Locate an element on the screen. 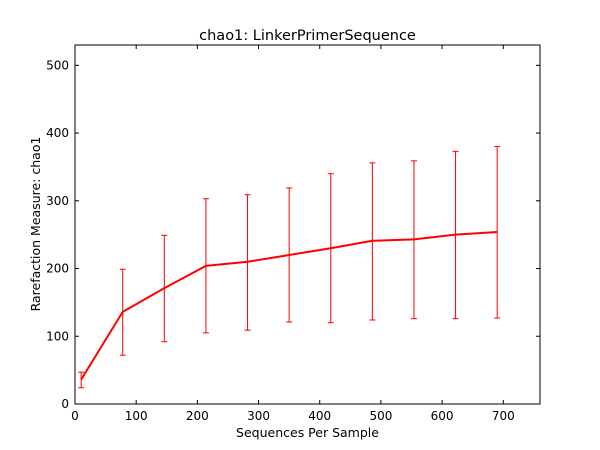 The height and width of the screenshot is (450, 600). chart-title: chao1: LinkerPrimerSequence is located at coordinates (307, 36).